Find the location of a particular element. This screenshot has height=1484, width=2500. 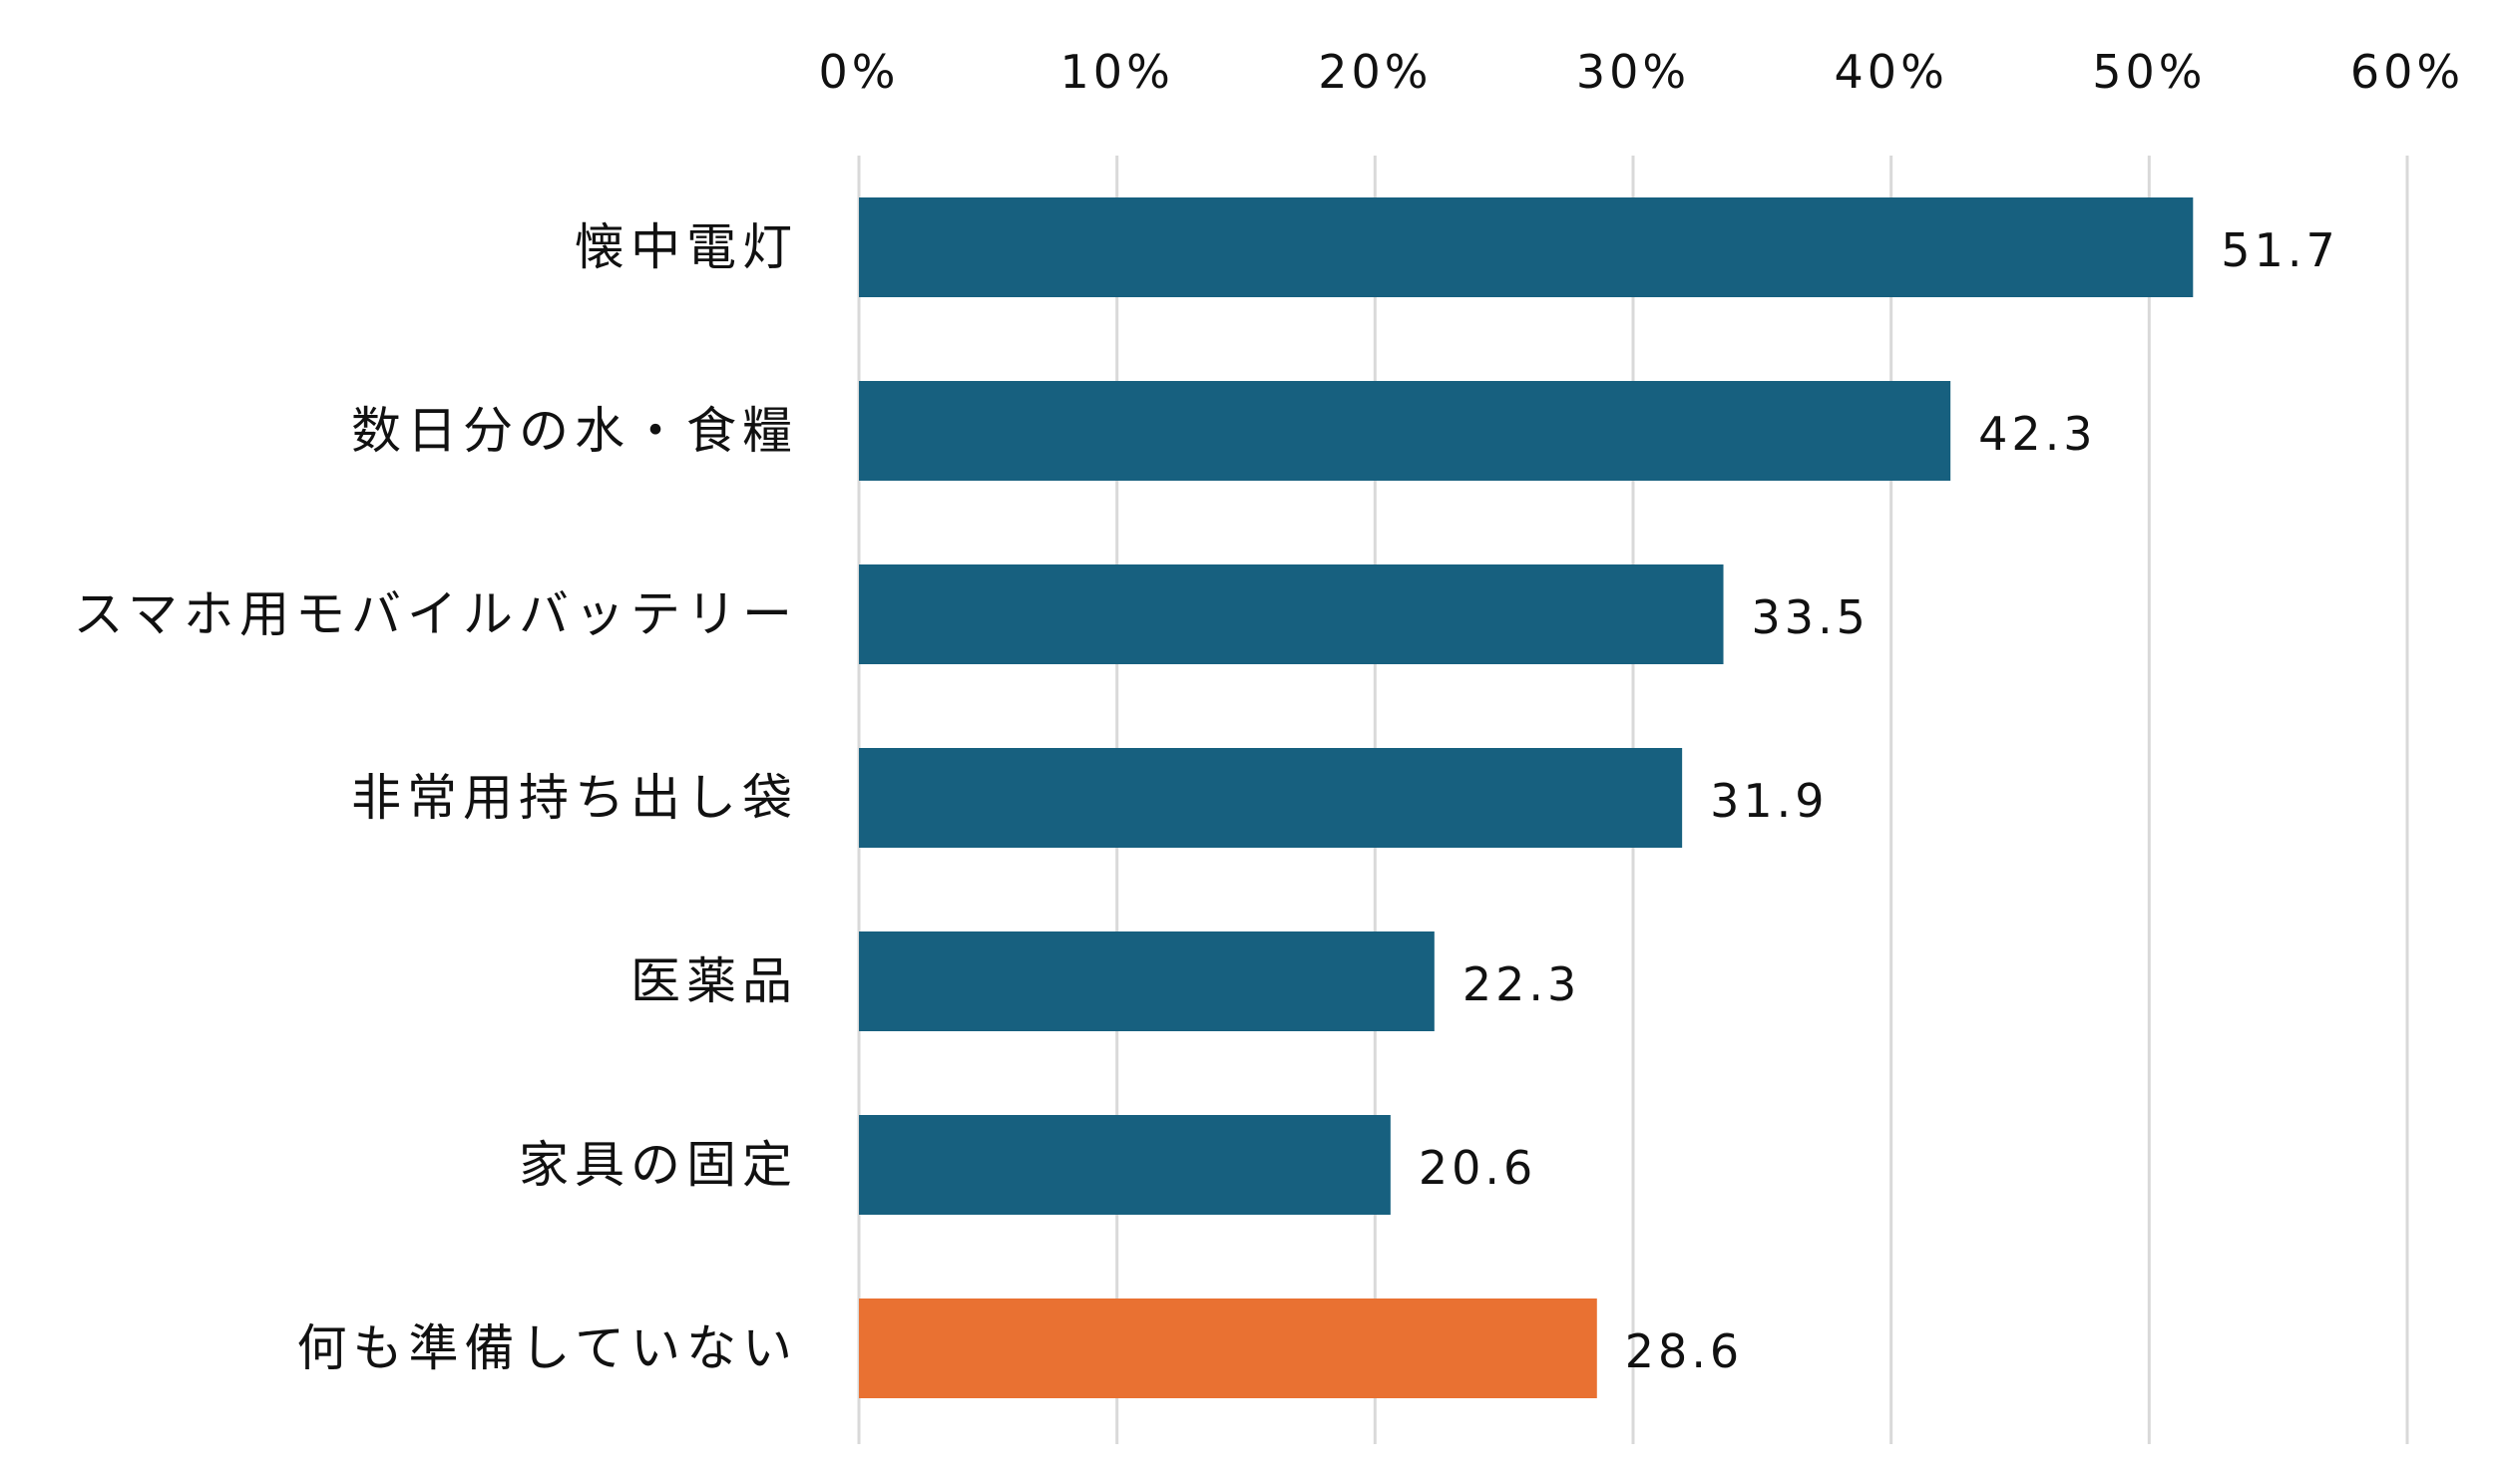

category-label-3: 非常用持ち出し袋 is located at coordinates (574, 798).